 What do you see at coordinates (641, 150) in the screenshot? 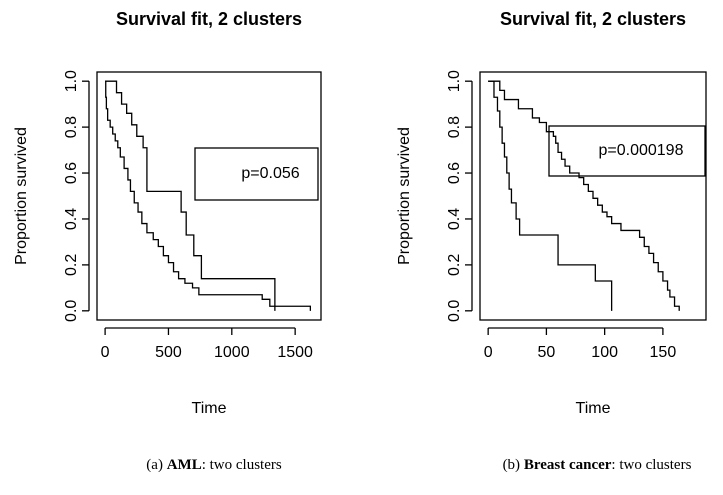
I see `annotation: p=0.000198` at bounding box center [641, 150].